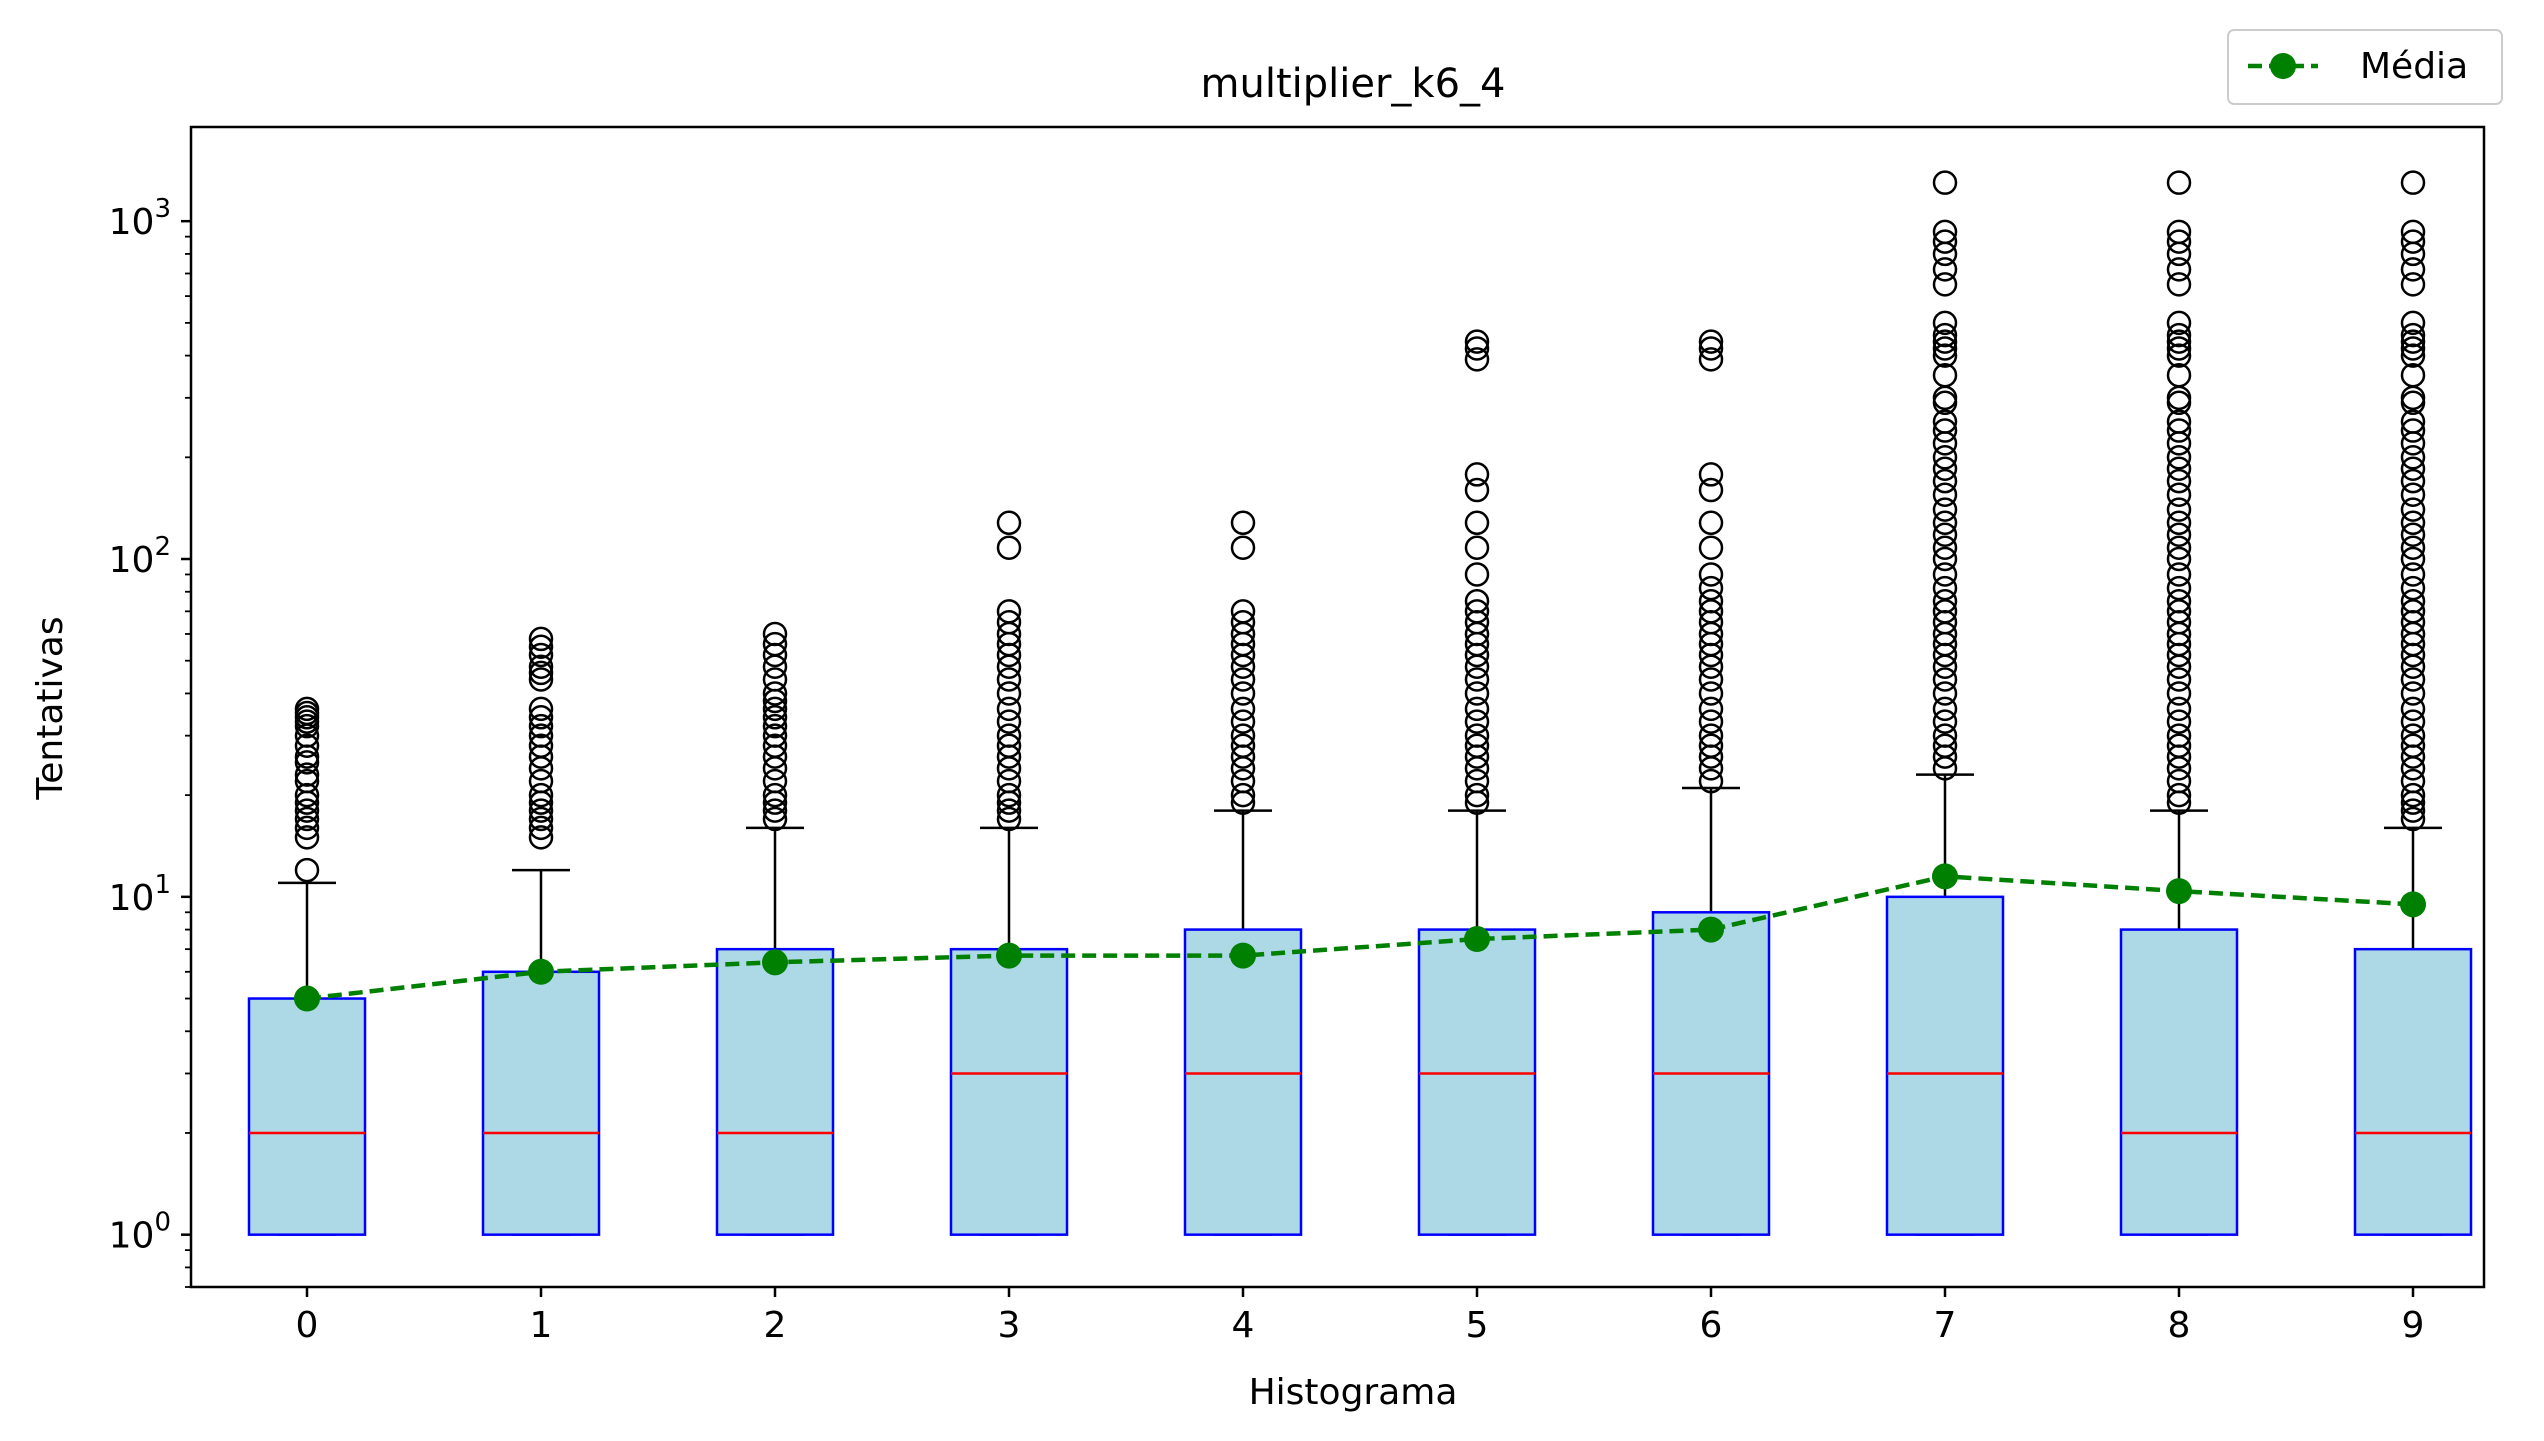 The image size is (2544, 1441). What do you see at coordinates (1711, 1325) in the screenshot?
I see `x-tick-label: 6` at bounding box center [1711, 1325].